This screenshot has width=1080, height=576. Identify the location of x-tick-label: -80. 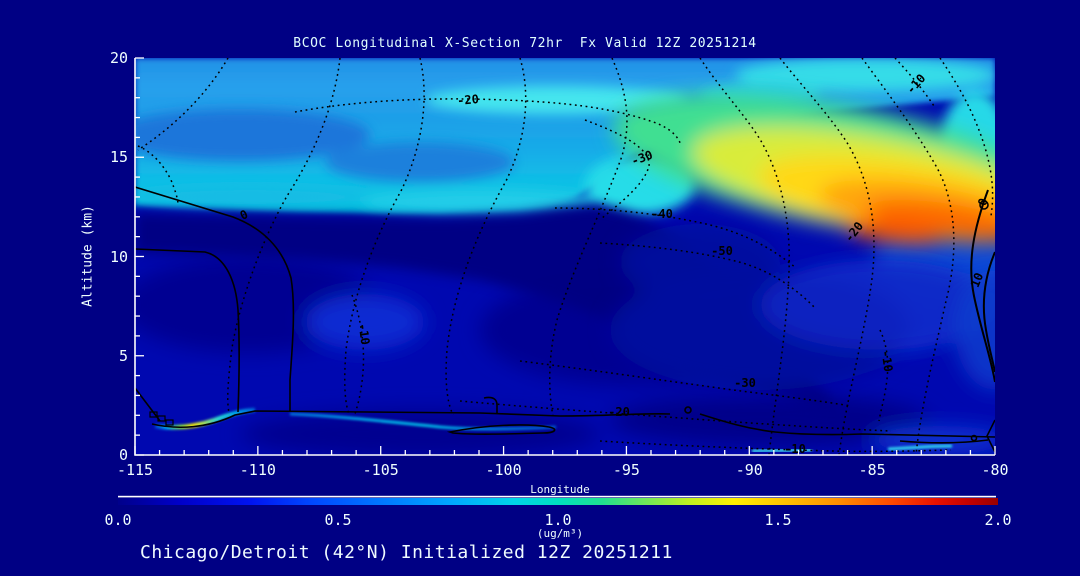
(995, 470).